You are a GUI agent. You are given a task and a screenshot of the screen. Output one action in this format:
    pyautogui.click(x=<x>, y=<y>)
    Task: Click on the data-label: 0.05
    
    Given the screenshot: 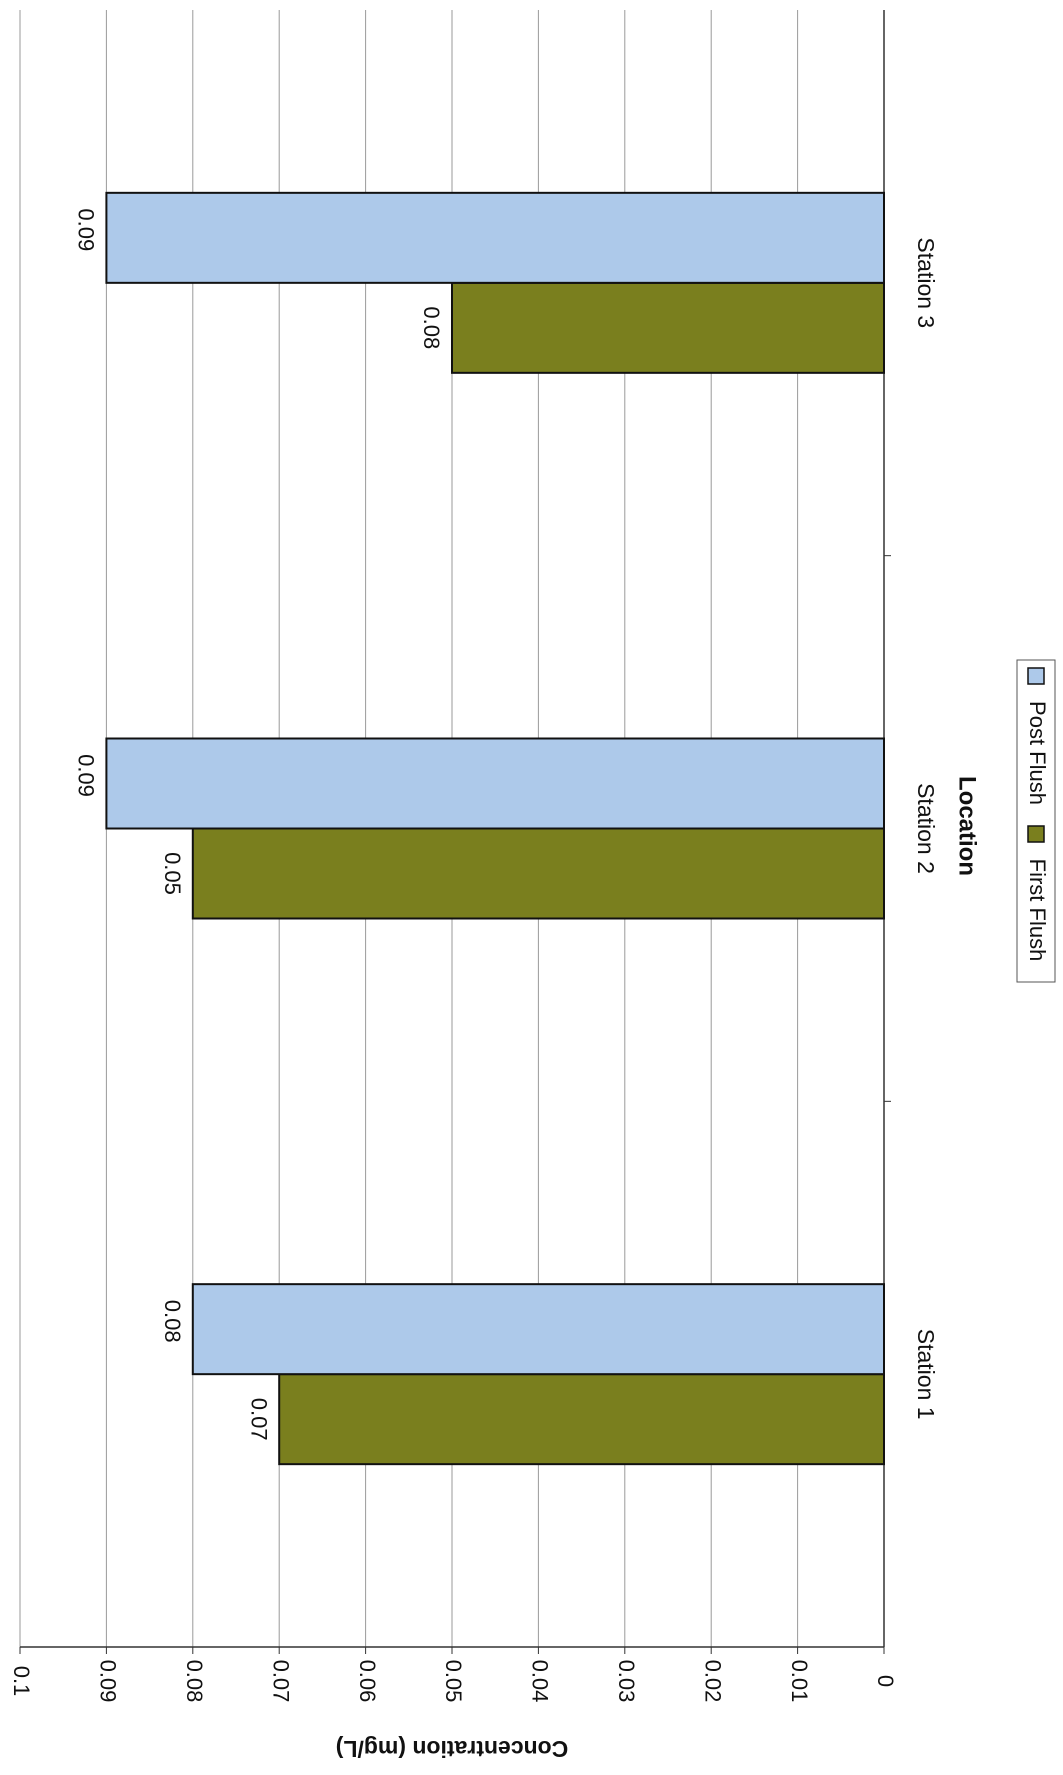 What is the action you would take?
    pyautogui.click(x=172, y=873)
    